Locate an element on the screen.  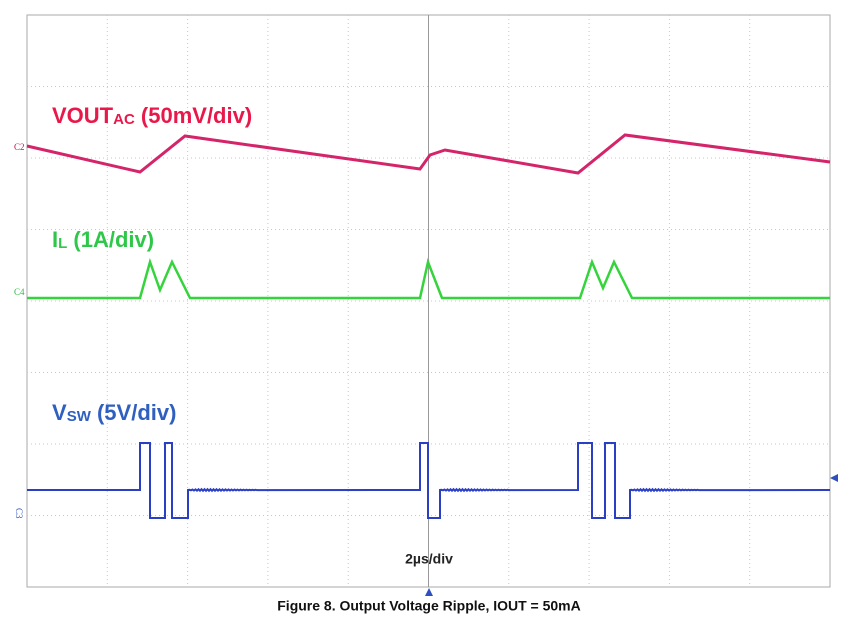
vsw-trace is located at coordinates (429, 480).